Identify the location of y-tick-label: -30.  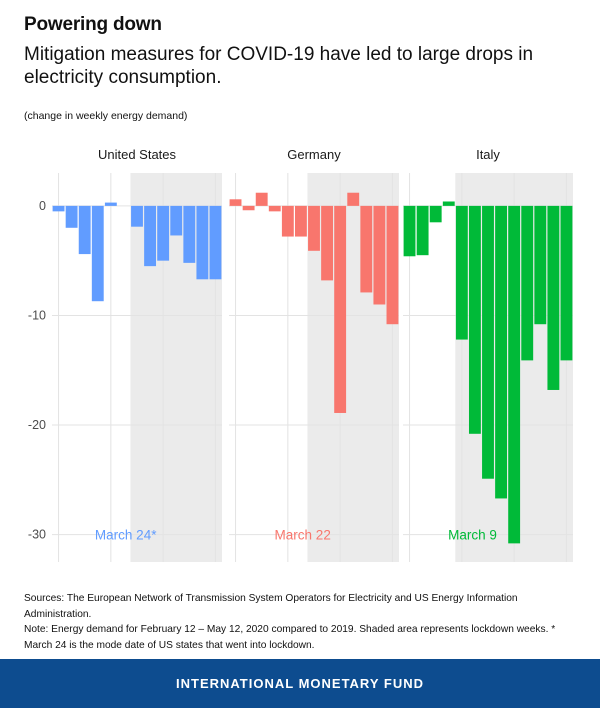
(37, 535).